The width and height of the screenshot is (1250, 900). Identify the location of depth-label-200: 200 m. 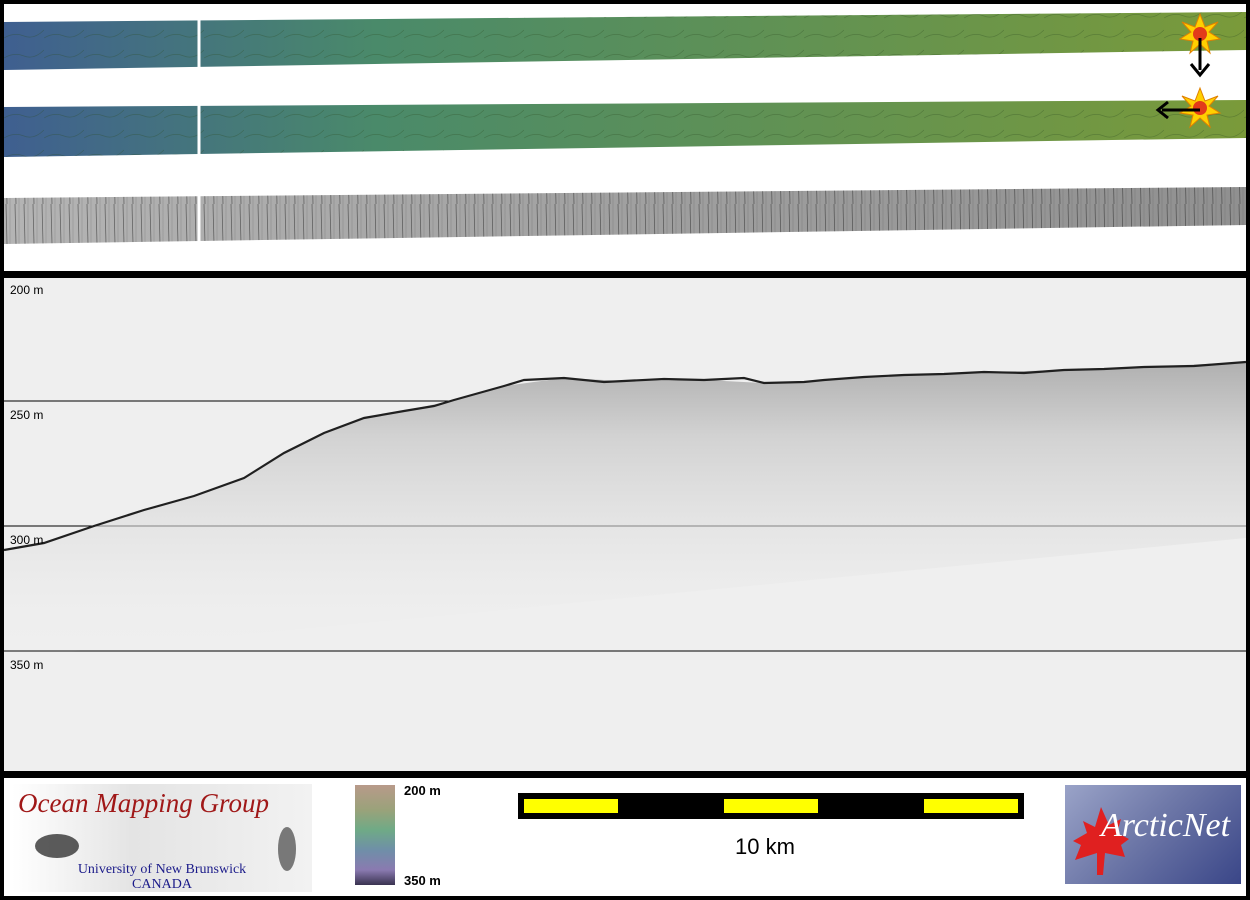
(27, 290).